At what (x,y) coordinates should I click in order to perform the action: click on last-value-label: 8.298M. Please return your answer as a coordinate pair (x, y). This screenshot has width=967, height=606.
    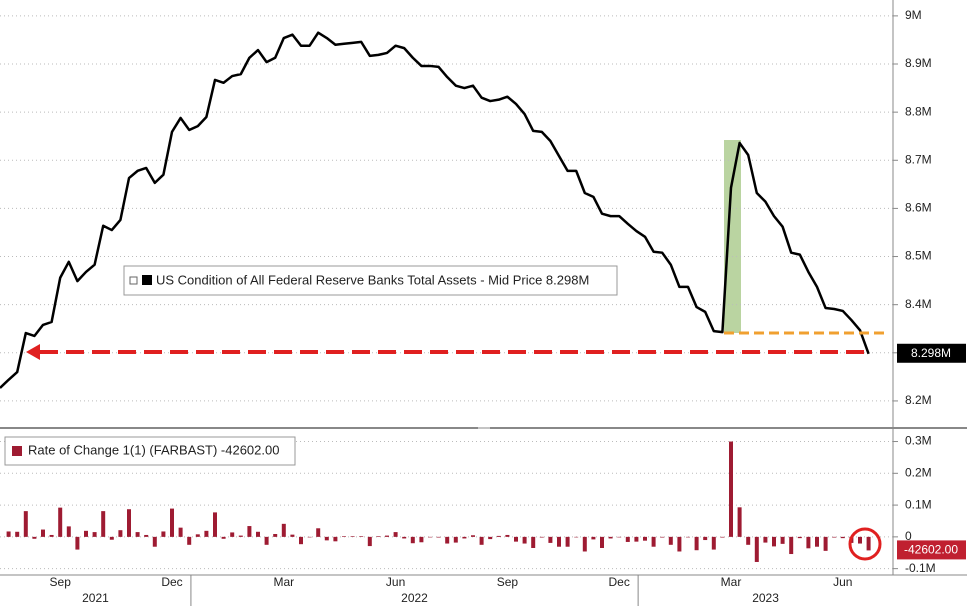
    Looking at the image, I should click on (931, 353).